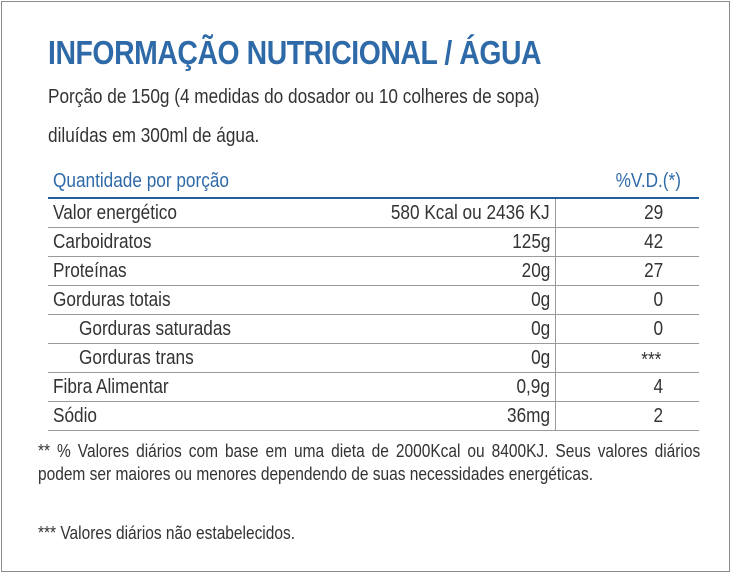 This screenshot has width=733, height=575. Describe the element at coordinates (373, 387) in the screenshot. I see `table-row-fibra-alimentar: Fibra Alimentar 0,9g 4` at that location.